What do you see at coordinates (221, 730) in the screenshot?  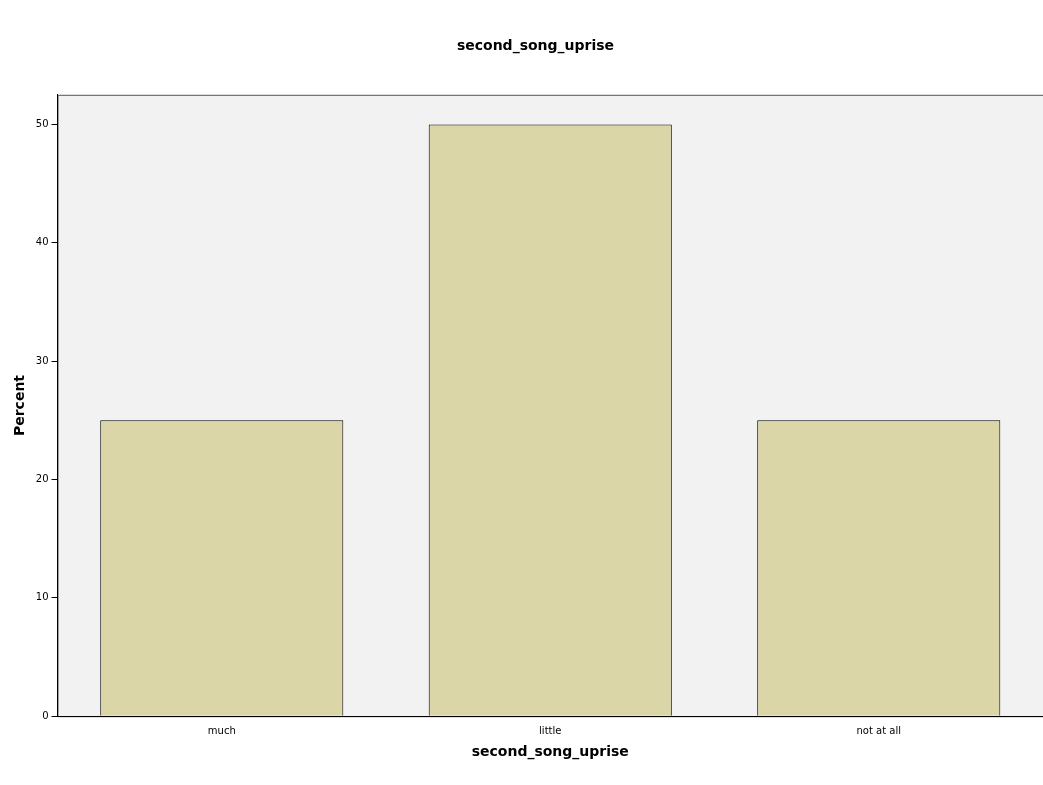 I see `x-tick-label: much` at bounding box center [221, 730].